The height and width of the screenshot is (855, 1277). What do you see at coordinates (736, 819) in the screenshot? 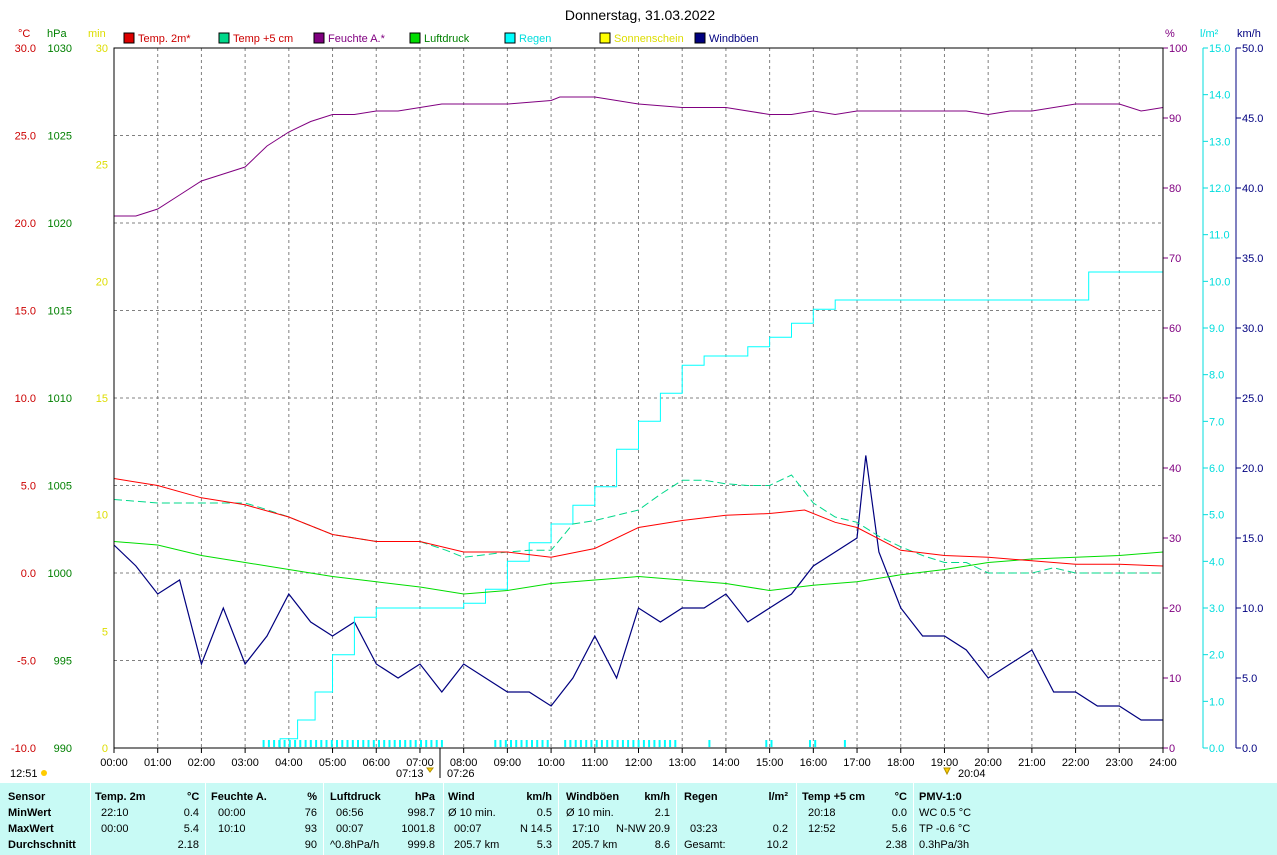
I see `stats-col-rain: Regen l/m² 03:23 0.2 Gesamt: 10.2` at bounding box center [736, 819].